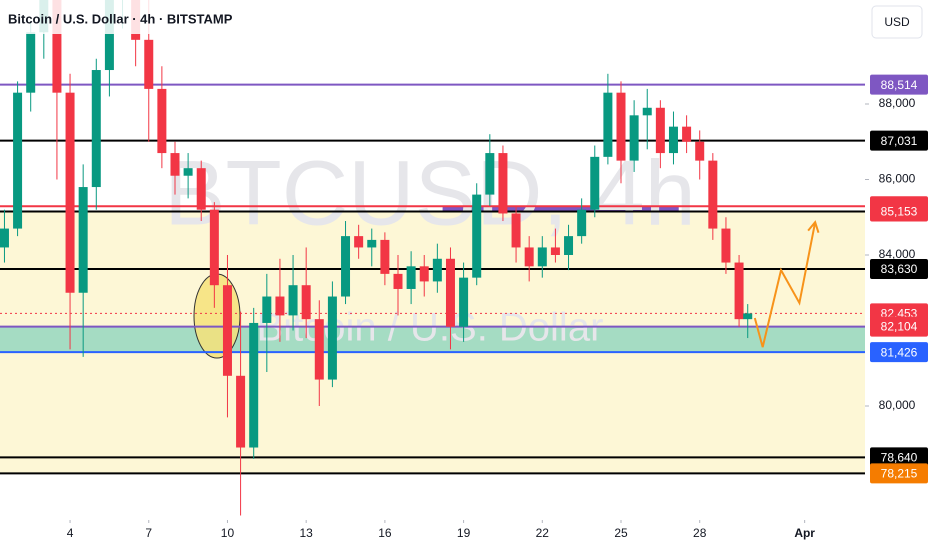 The height and width of the screenshot is (550, 932). I want to click on currency-button, so click(897, 22).